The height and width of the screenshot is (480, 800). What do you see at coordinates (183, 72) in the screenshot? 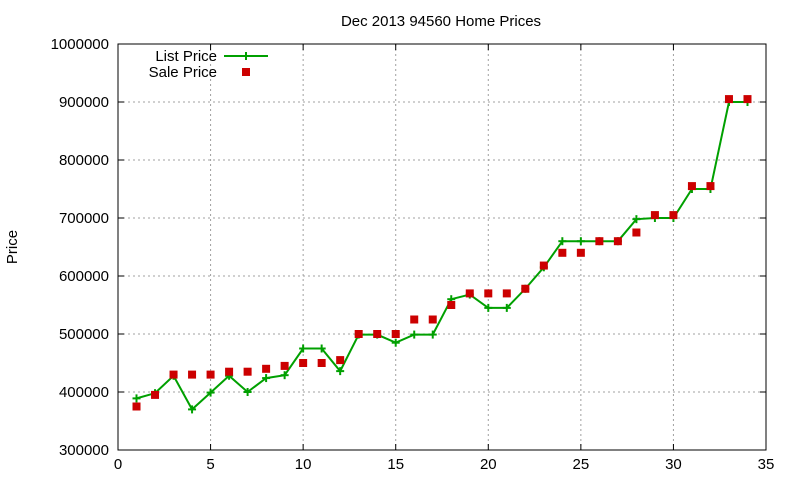
I see `legend-label: Sale Price` at bounding box center [183, 72].